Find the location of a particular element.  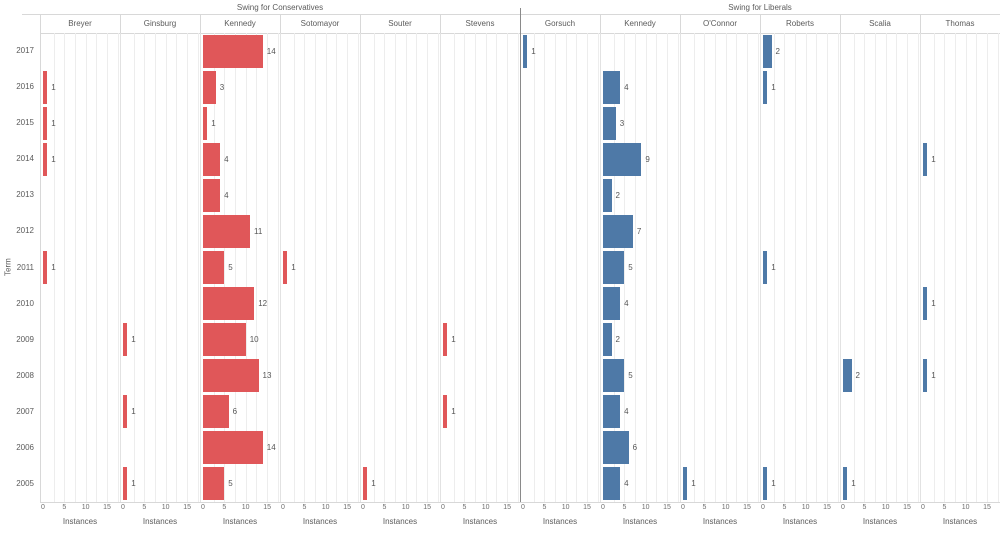

bar-breyer-2011 is located at coordinates (45, 268).